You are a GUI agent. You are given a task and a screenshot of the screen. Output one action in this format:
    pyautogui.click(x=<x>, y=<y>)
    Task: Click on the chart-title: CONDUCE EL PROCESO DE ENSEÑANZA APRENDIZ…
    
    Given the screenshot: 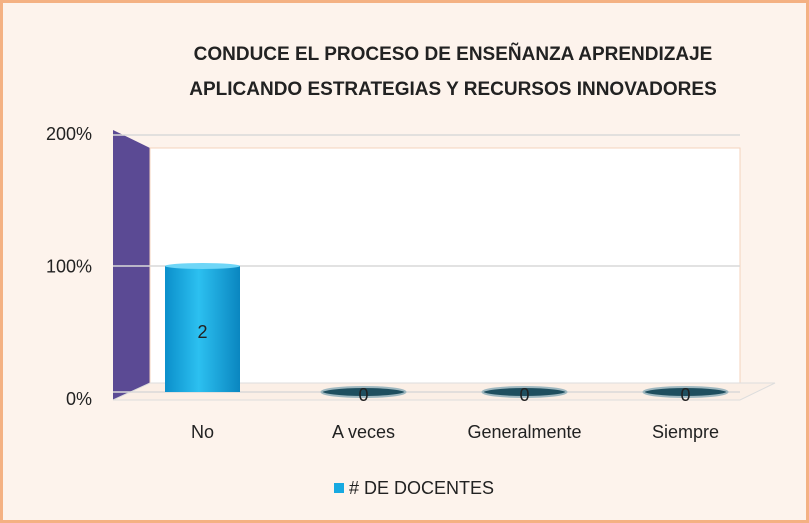 What is the action you would take?
    pyautogui.click(x=453, y=54)
    